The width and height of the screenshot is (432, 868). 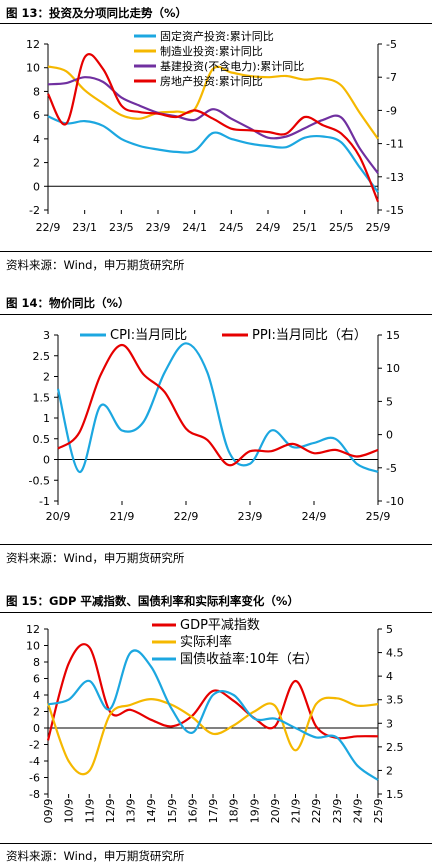 What do you see at coordinates (395, 210) in the screenshot?
I see `right-tick-label: -15` at bounding box center [395, 210].